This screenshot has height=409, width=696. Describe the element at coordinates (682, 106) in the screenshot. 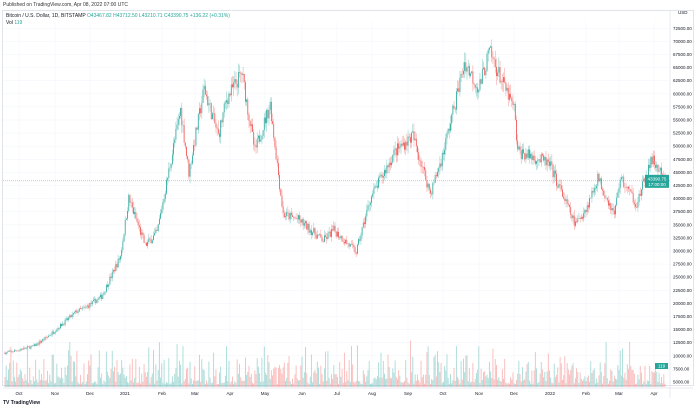

I see `y-tick-label: 57500.00` at that location.